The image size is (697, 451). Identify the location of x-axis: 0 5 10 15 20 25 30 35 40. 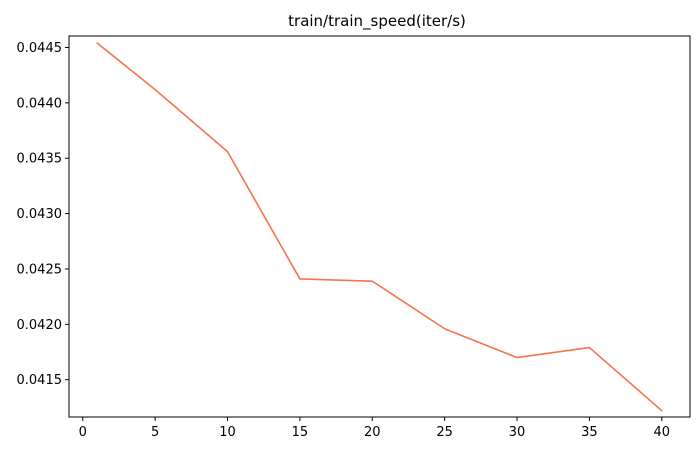
(374, 428).